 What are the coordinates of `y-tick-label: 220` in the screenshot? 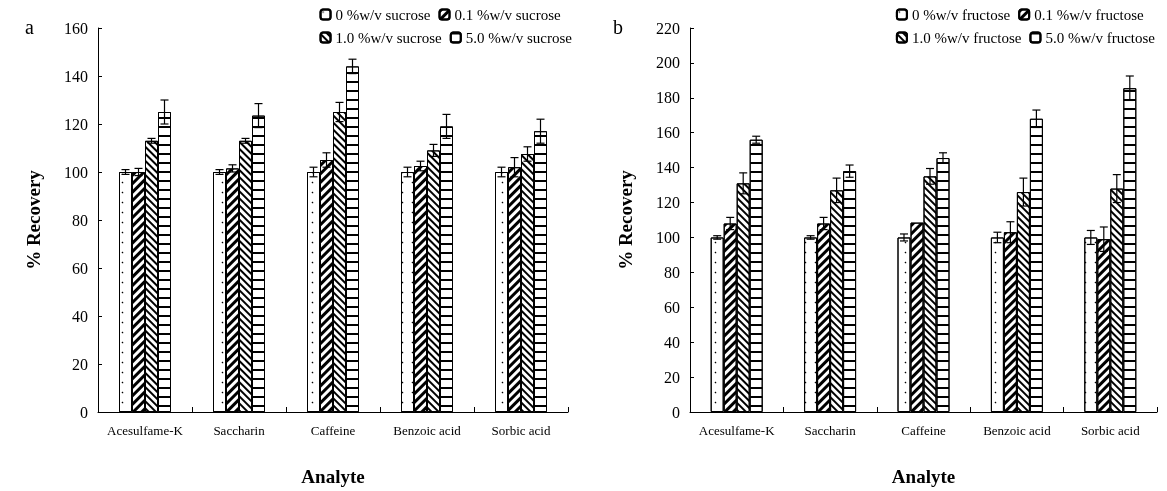 It's located at (668, 28).